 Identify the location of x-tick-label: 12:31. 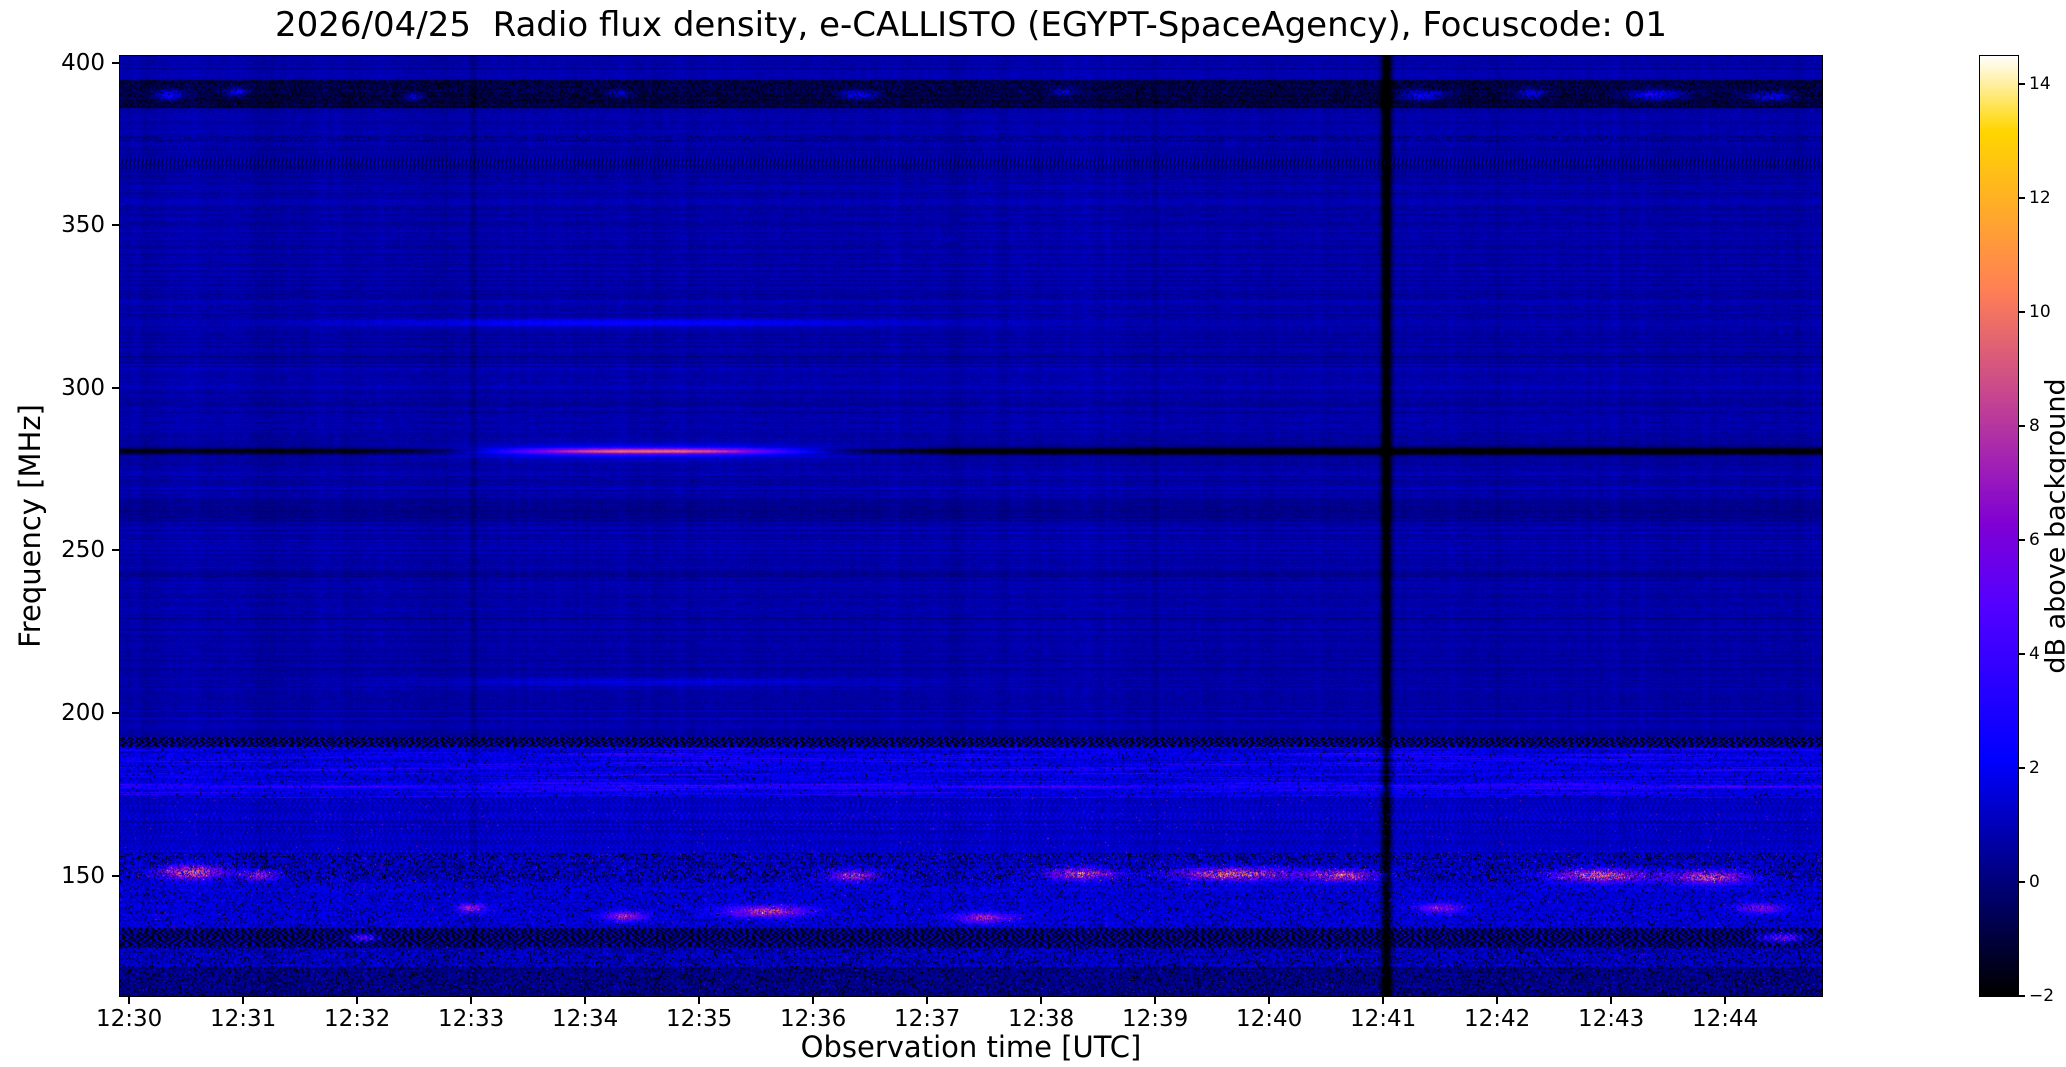
(243, 1019).